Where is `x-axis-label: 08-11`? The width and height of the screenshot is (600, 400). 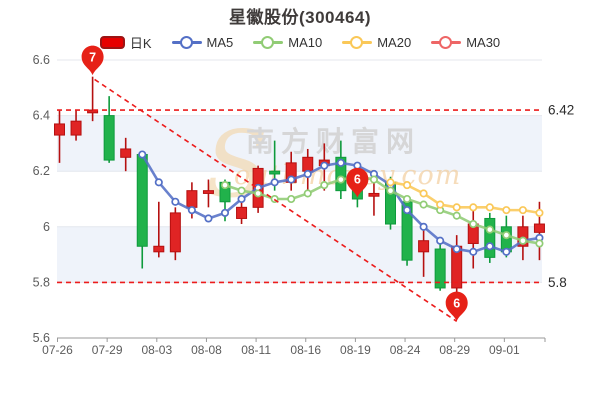
x-axis-label: 08-11 is located at coordinates (256, 350).